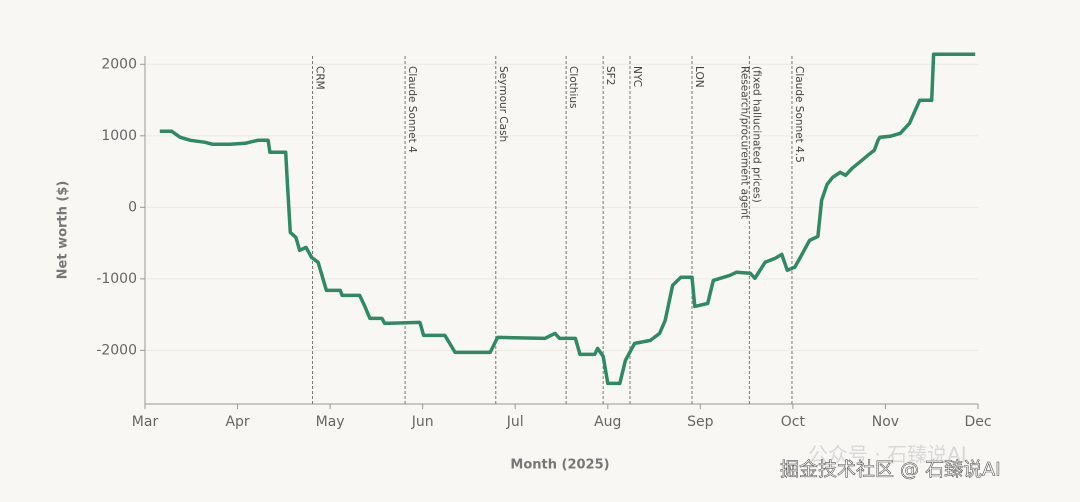 The image size is (1080, 502). What do you see at coordinates (145, 422) in the screenshot?
I see `x-tick-label: Mar` at bounding box center [145, 422].